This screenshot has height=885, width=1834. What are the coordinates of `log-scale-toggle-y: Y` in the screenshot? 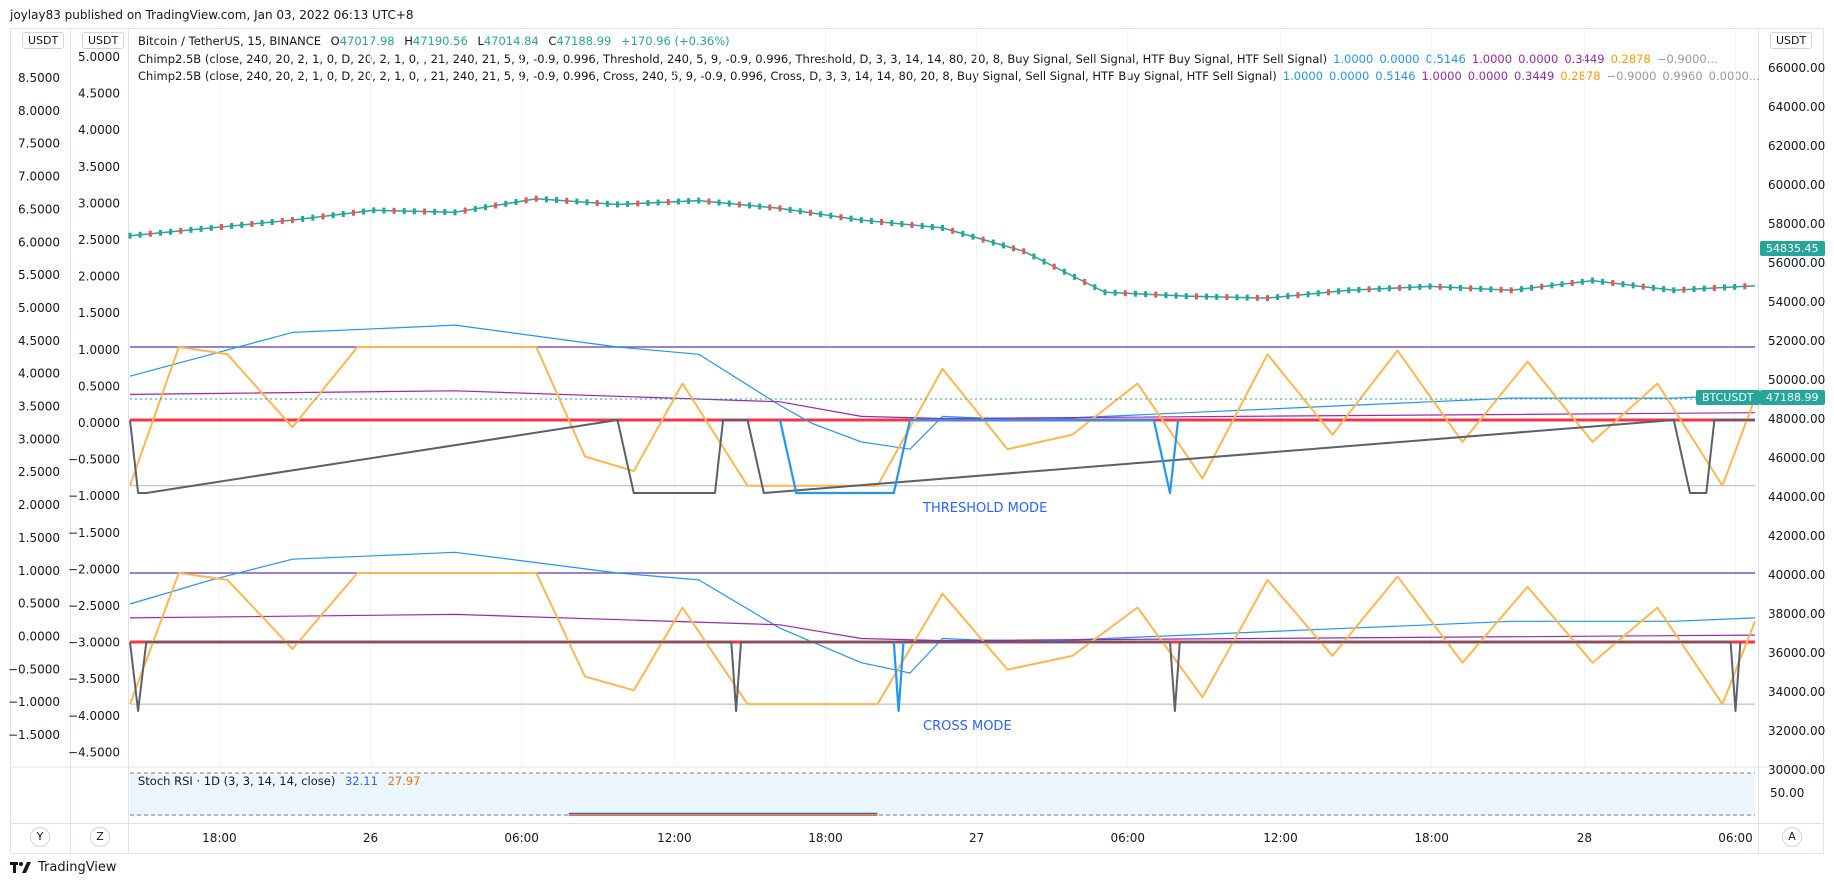 It's located at (40, 837).